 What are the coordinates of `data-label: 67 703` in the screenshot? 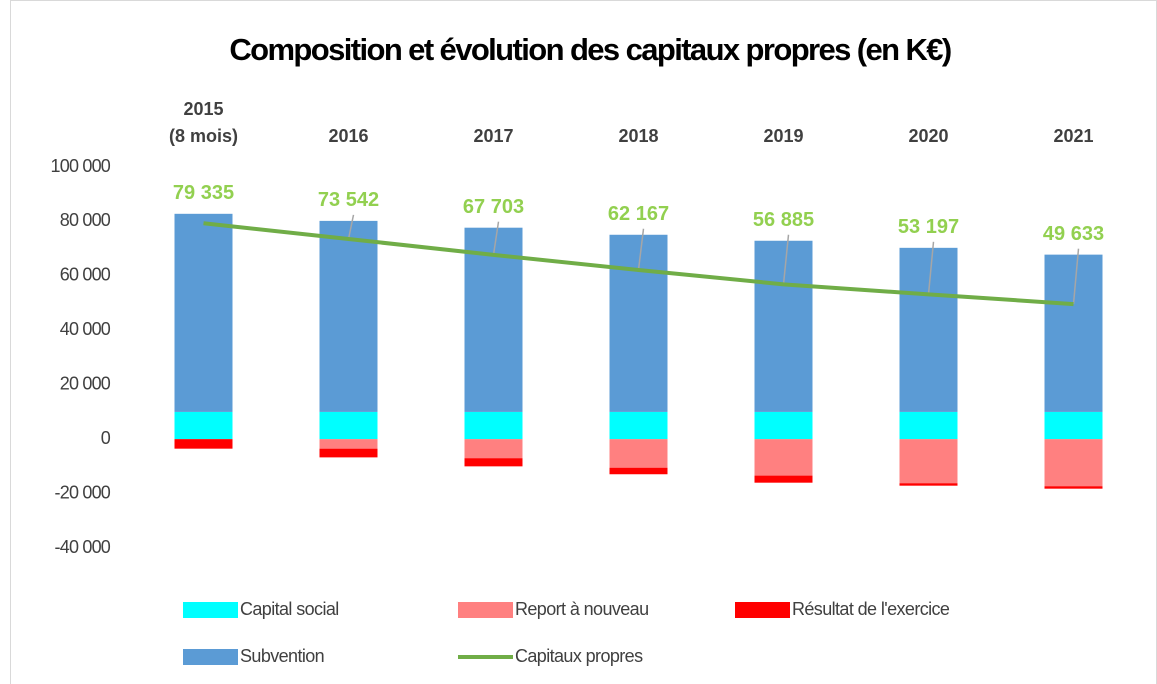 It's located at (493, 207).